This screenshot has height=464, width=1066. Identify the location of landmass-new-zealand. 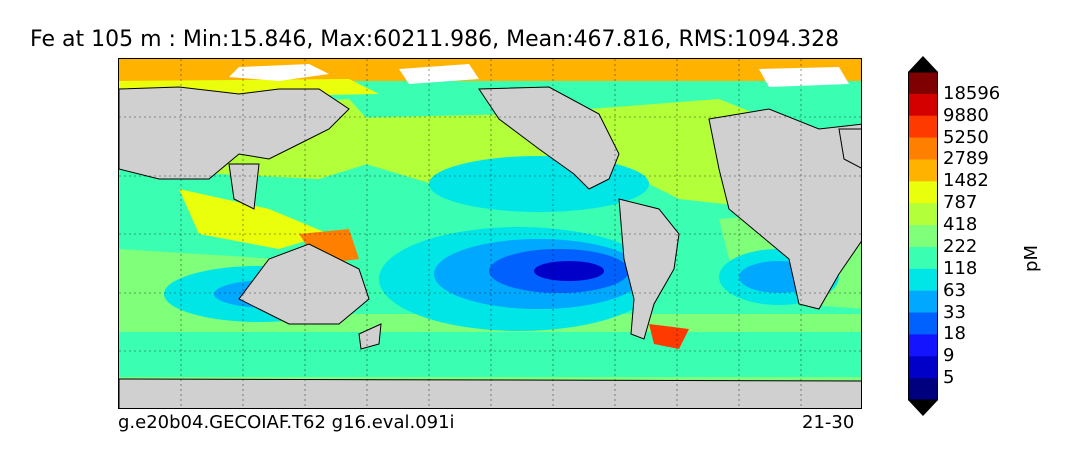
(370, 336).